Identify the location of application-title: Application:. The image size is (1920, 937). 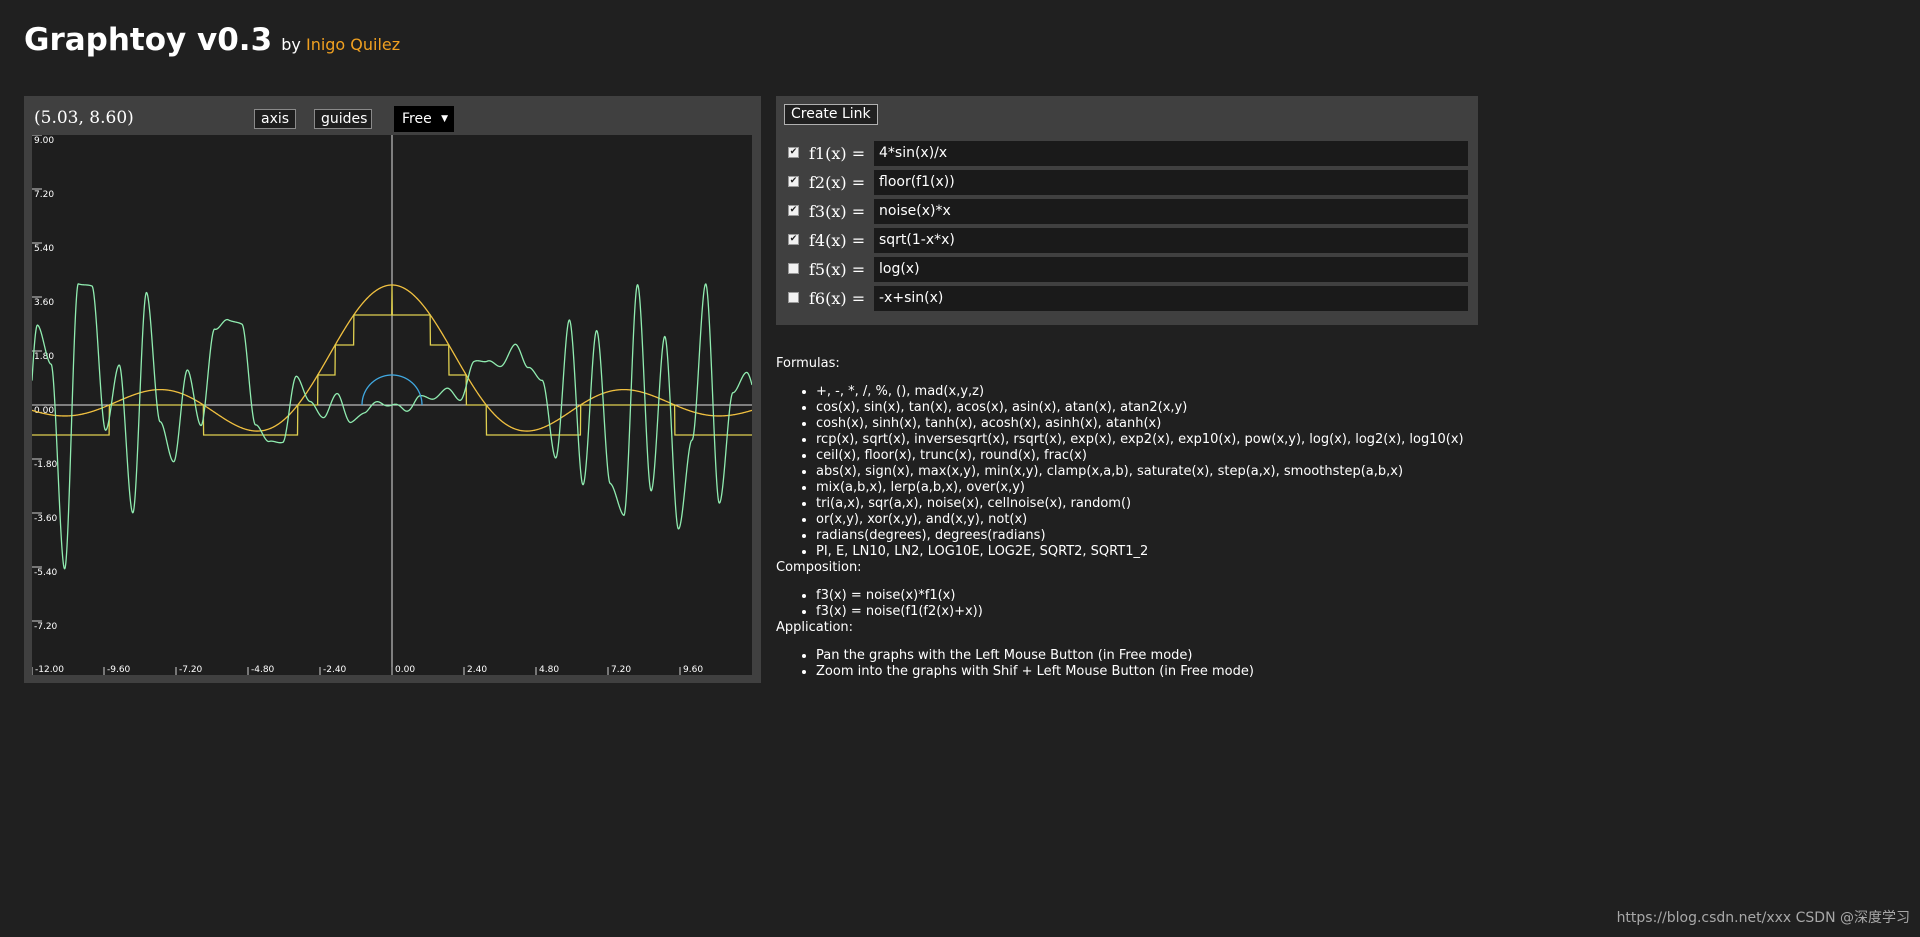
(815, 627).